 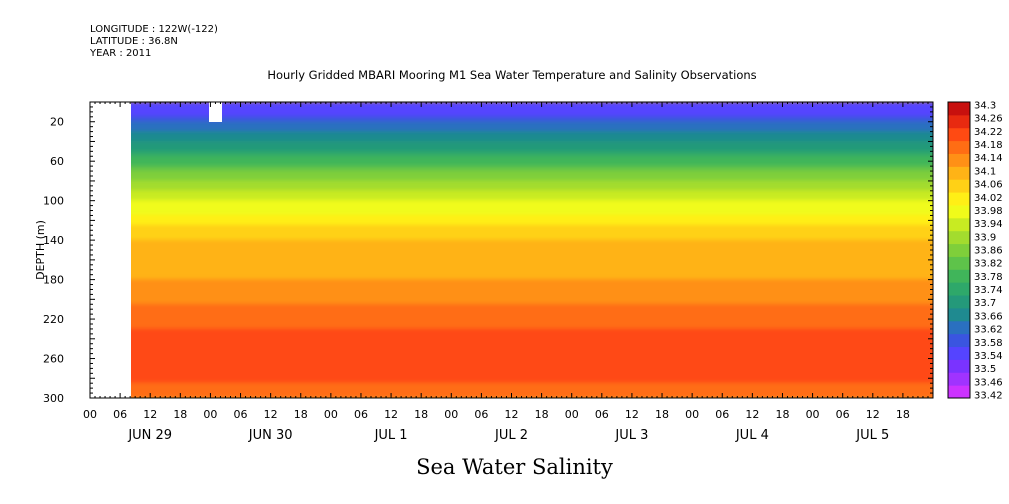 What do you see at coordinates (985, 369) in the screenshot?
I see `colorbar-label: 33.5` at bounding box center [985, 369].